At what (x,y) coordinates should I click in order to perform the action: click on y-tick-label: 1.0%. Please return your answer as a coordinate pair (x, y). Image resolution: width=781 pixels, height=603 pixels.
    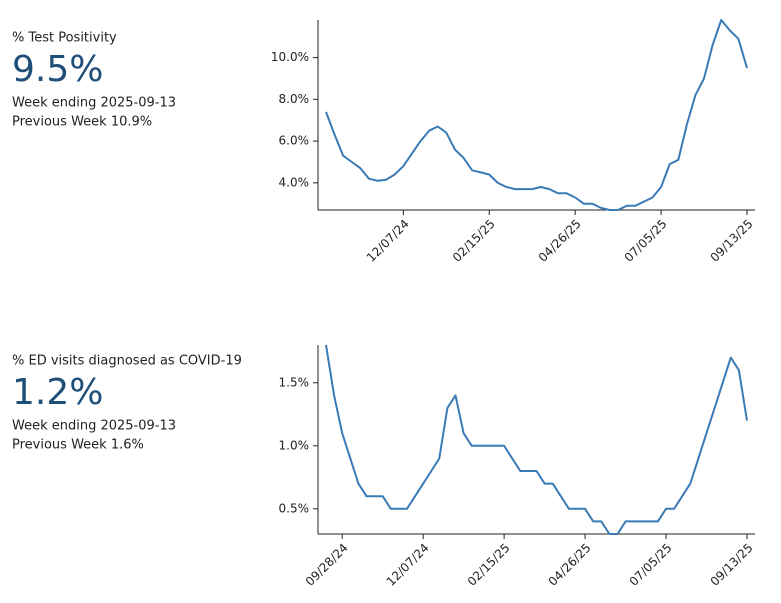
    Looking at the image, I should click on (294, 445).